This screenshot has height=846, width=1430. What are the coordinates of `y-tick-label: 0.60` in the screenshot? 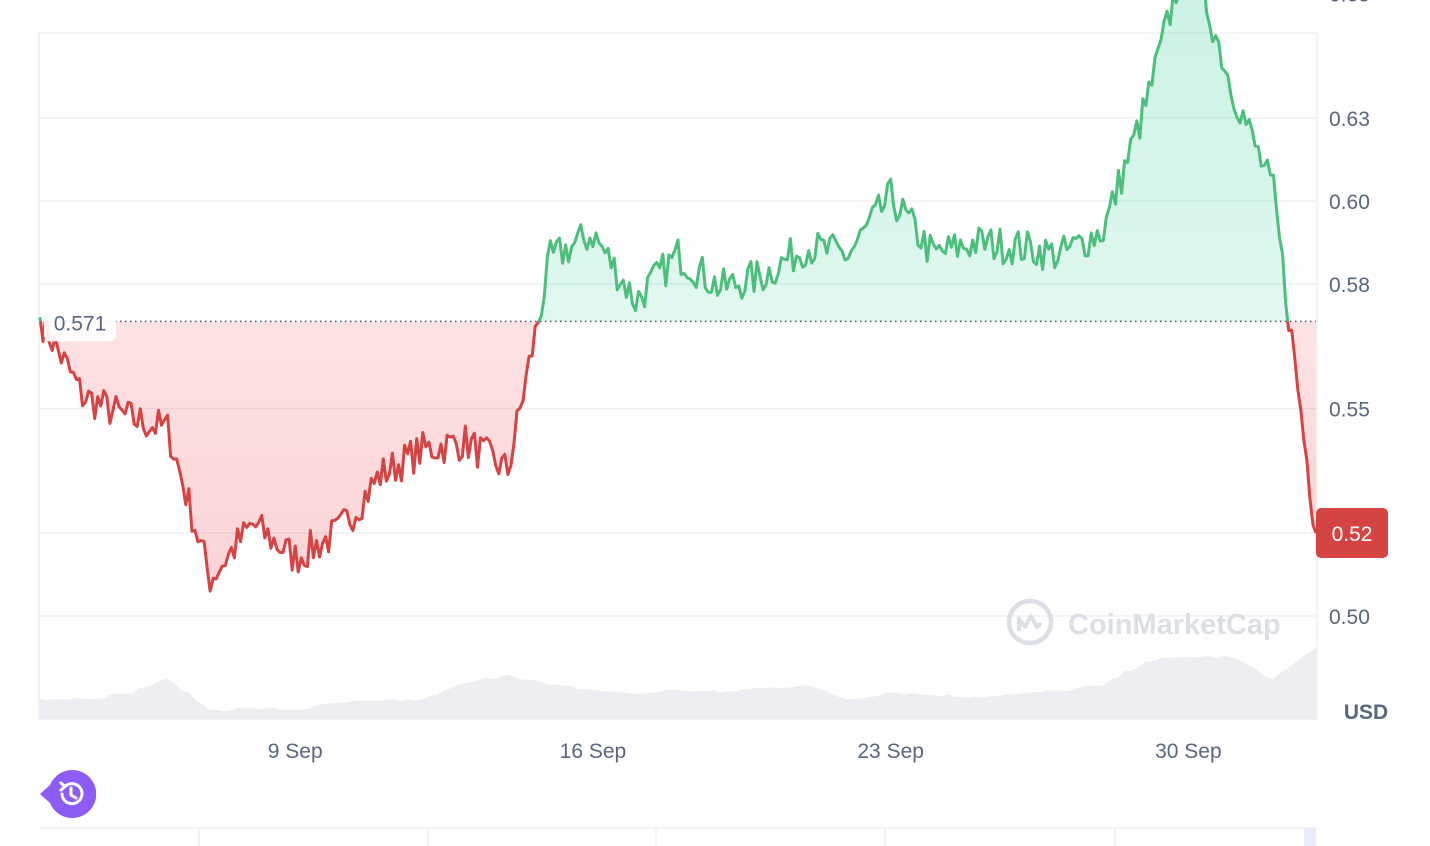 It's located at (1349, 202).